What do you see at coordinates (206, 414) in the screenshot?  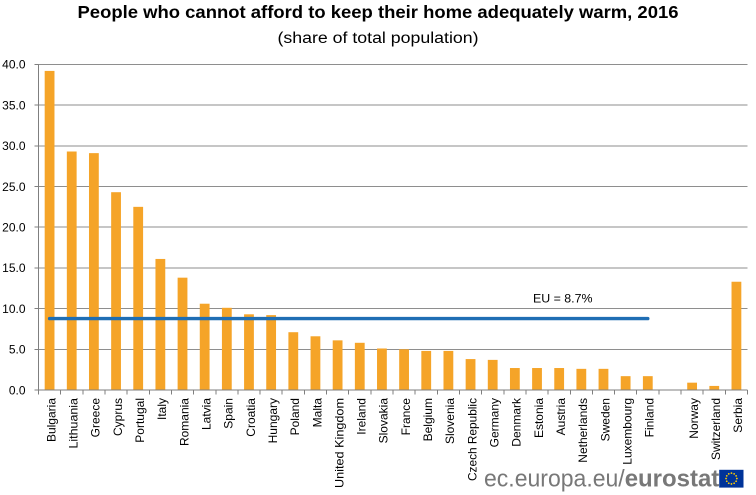 I see `svg-text: Latvia` at bounding box center [206, 414].